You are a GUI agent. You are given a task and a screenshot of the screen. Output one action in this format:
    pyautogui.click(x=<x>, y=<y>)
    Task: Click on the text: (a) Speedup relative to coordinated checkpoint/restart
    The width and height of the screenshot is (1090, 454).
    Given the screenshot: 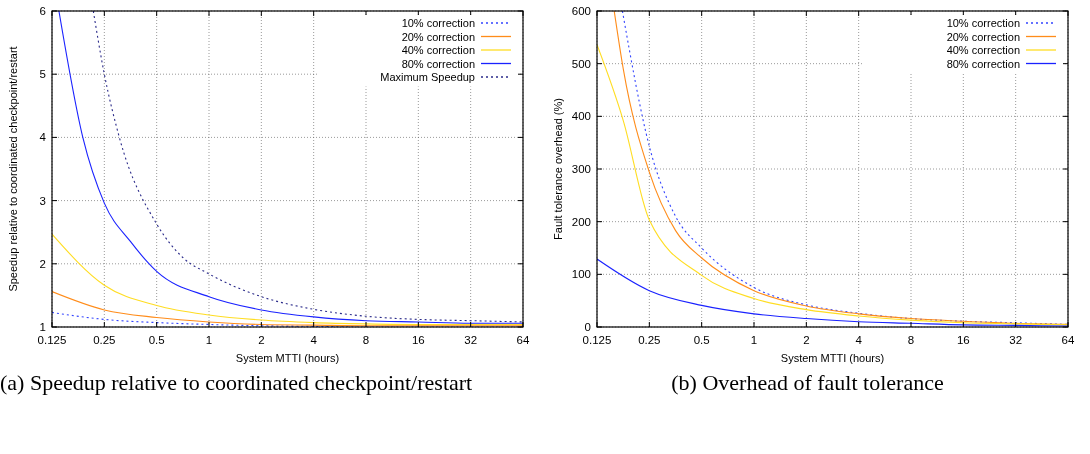 What is the action you would take?
    pyautogui.click(x=237, y=383)
    